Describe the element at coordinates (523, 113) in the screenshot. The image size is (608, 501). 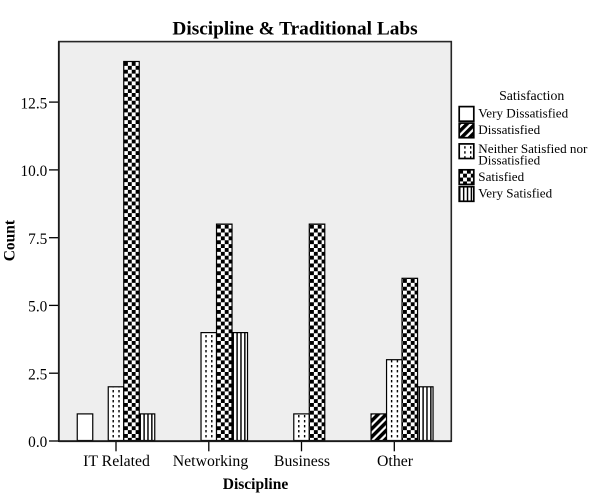
I see `svg-text: Very Dissatisfied` at that location.